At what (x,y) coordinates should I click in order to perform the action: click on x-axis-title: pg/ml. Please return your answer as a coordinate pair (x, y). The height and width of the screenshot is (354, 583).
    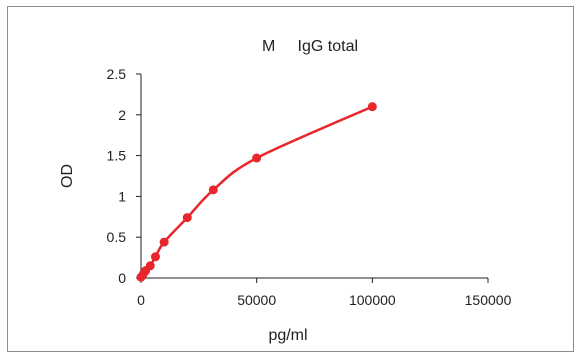
    Looking at the image, I should click on (287, 335).